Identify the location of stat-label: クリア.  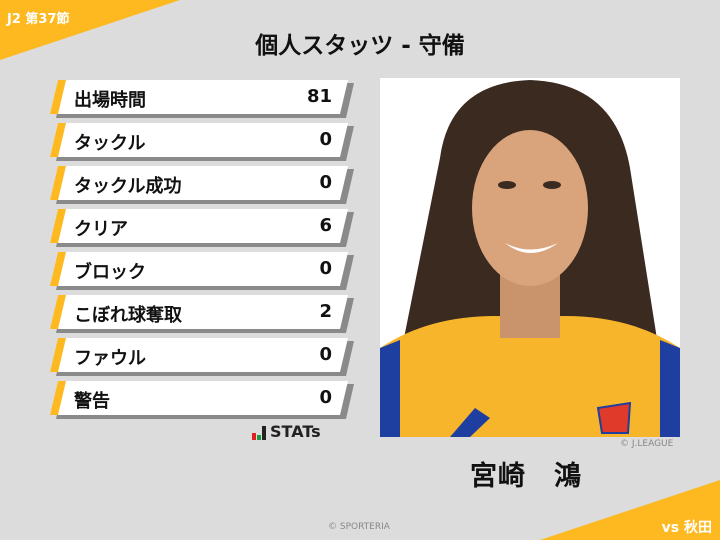
(101, 229).